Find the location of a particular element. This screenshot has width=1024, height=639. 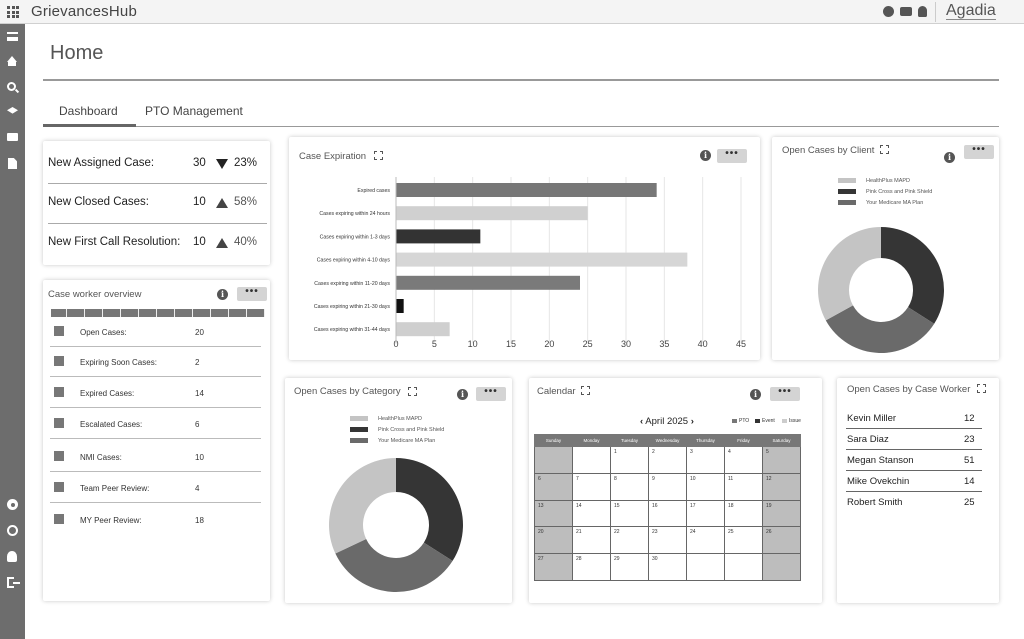

tab-pto-management: PTO Management is located at coordinates (194, 111).